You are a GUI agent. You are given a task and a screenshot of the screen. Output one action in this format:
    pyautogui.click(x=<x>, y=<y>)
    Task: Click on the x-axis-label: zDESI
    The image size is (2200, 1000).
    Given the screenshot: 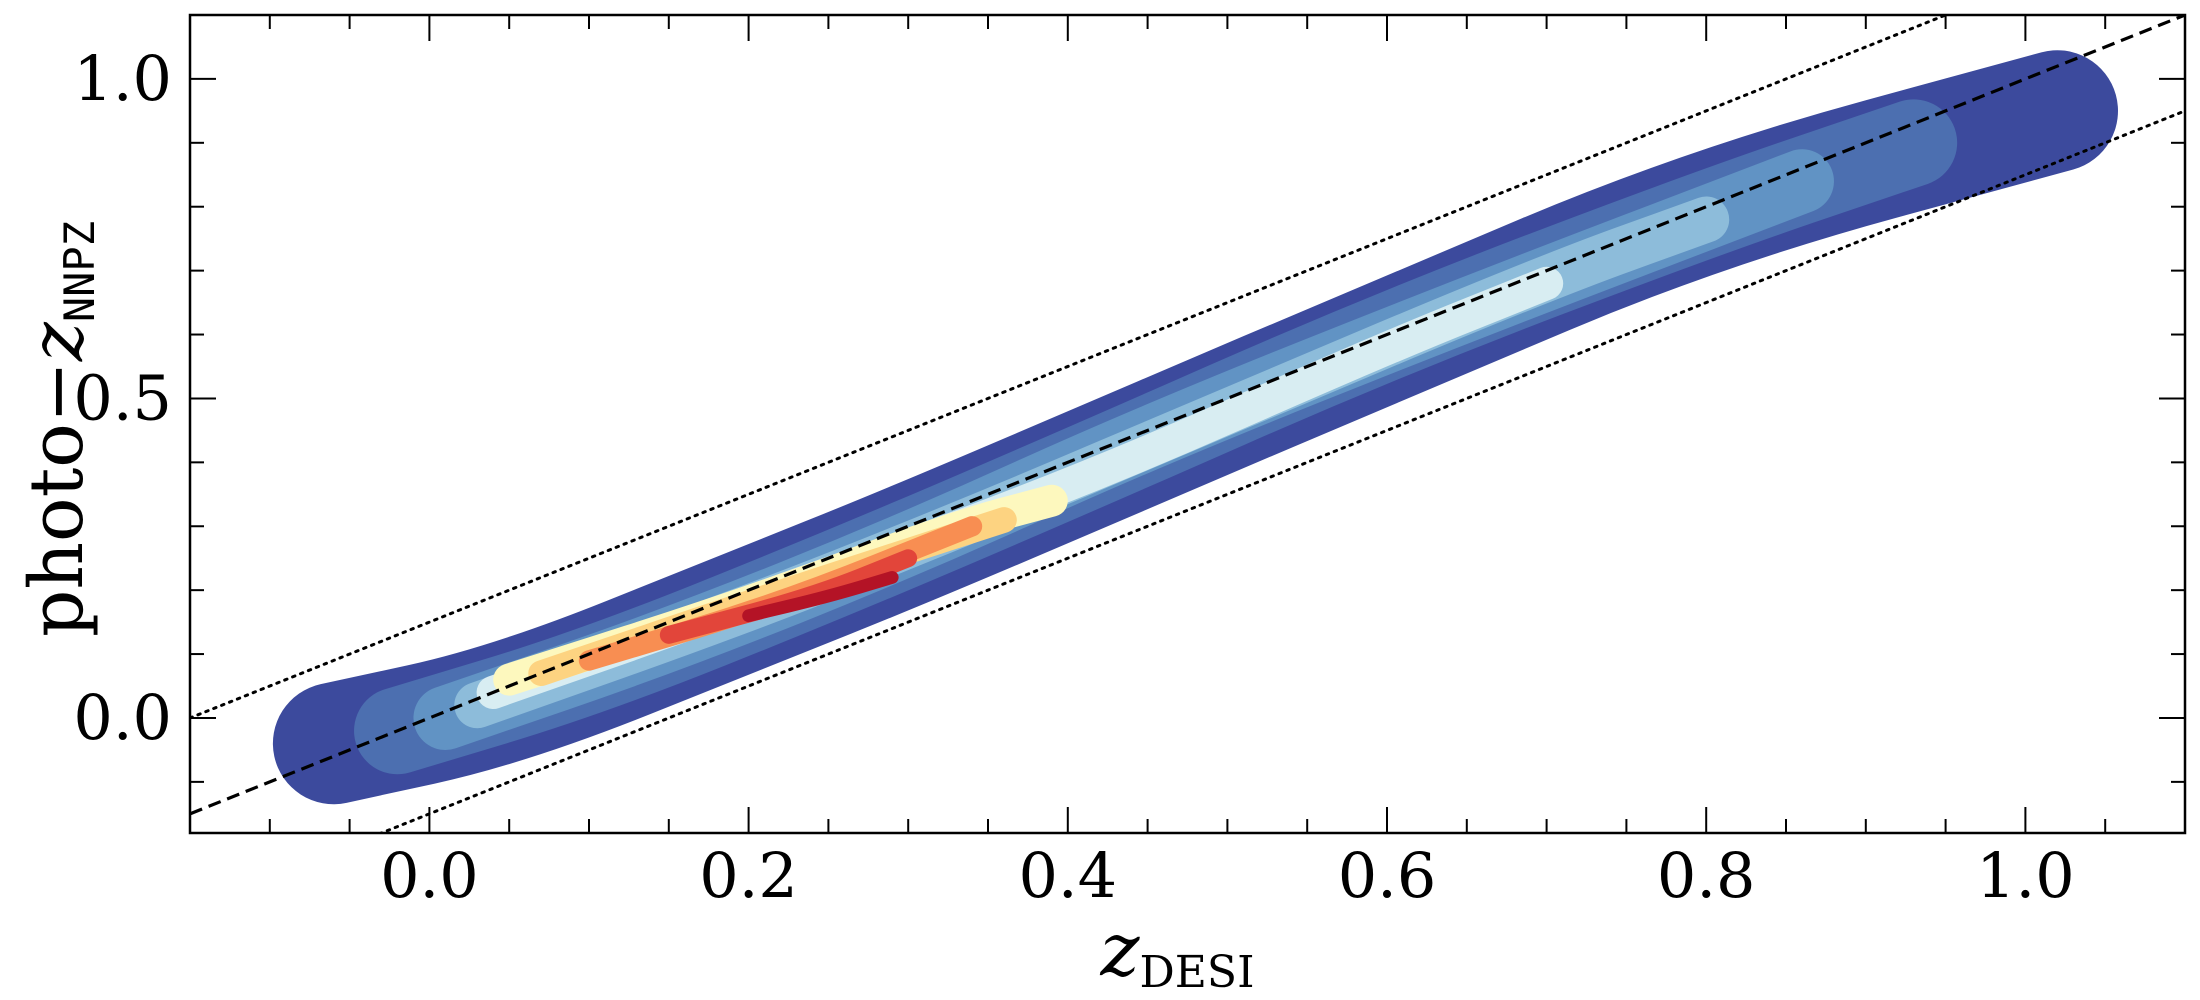 What is the action you would take?
    pyautogui.click(x=1177, y=952)
    